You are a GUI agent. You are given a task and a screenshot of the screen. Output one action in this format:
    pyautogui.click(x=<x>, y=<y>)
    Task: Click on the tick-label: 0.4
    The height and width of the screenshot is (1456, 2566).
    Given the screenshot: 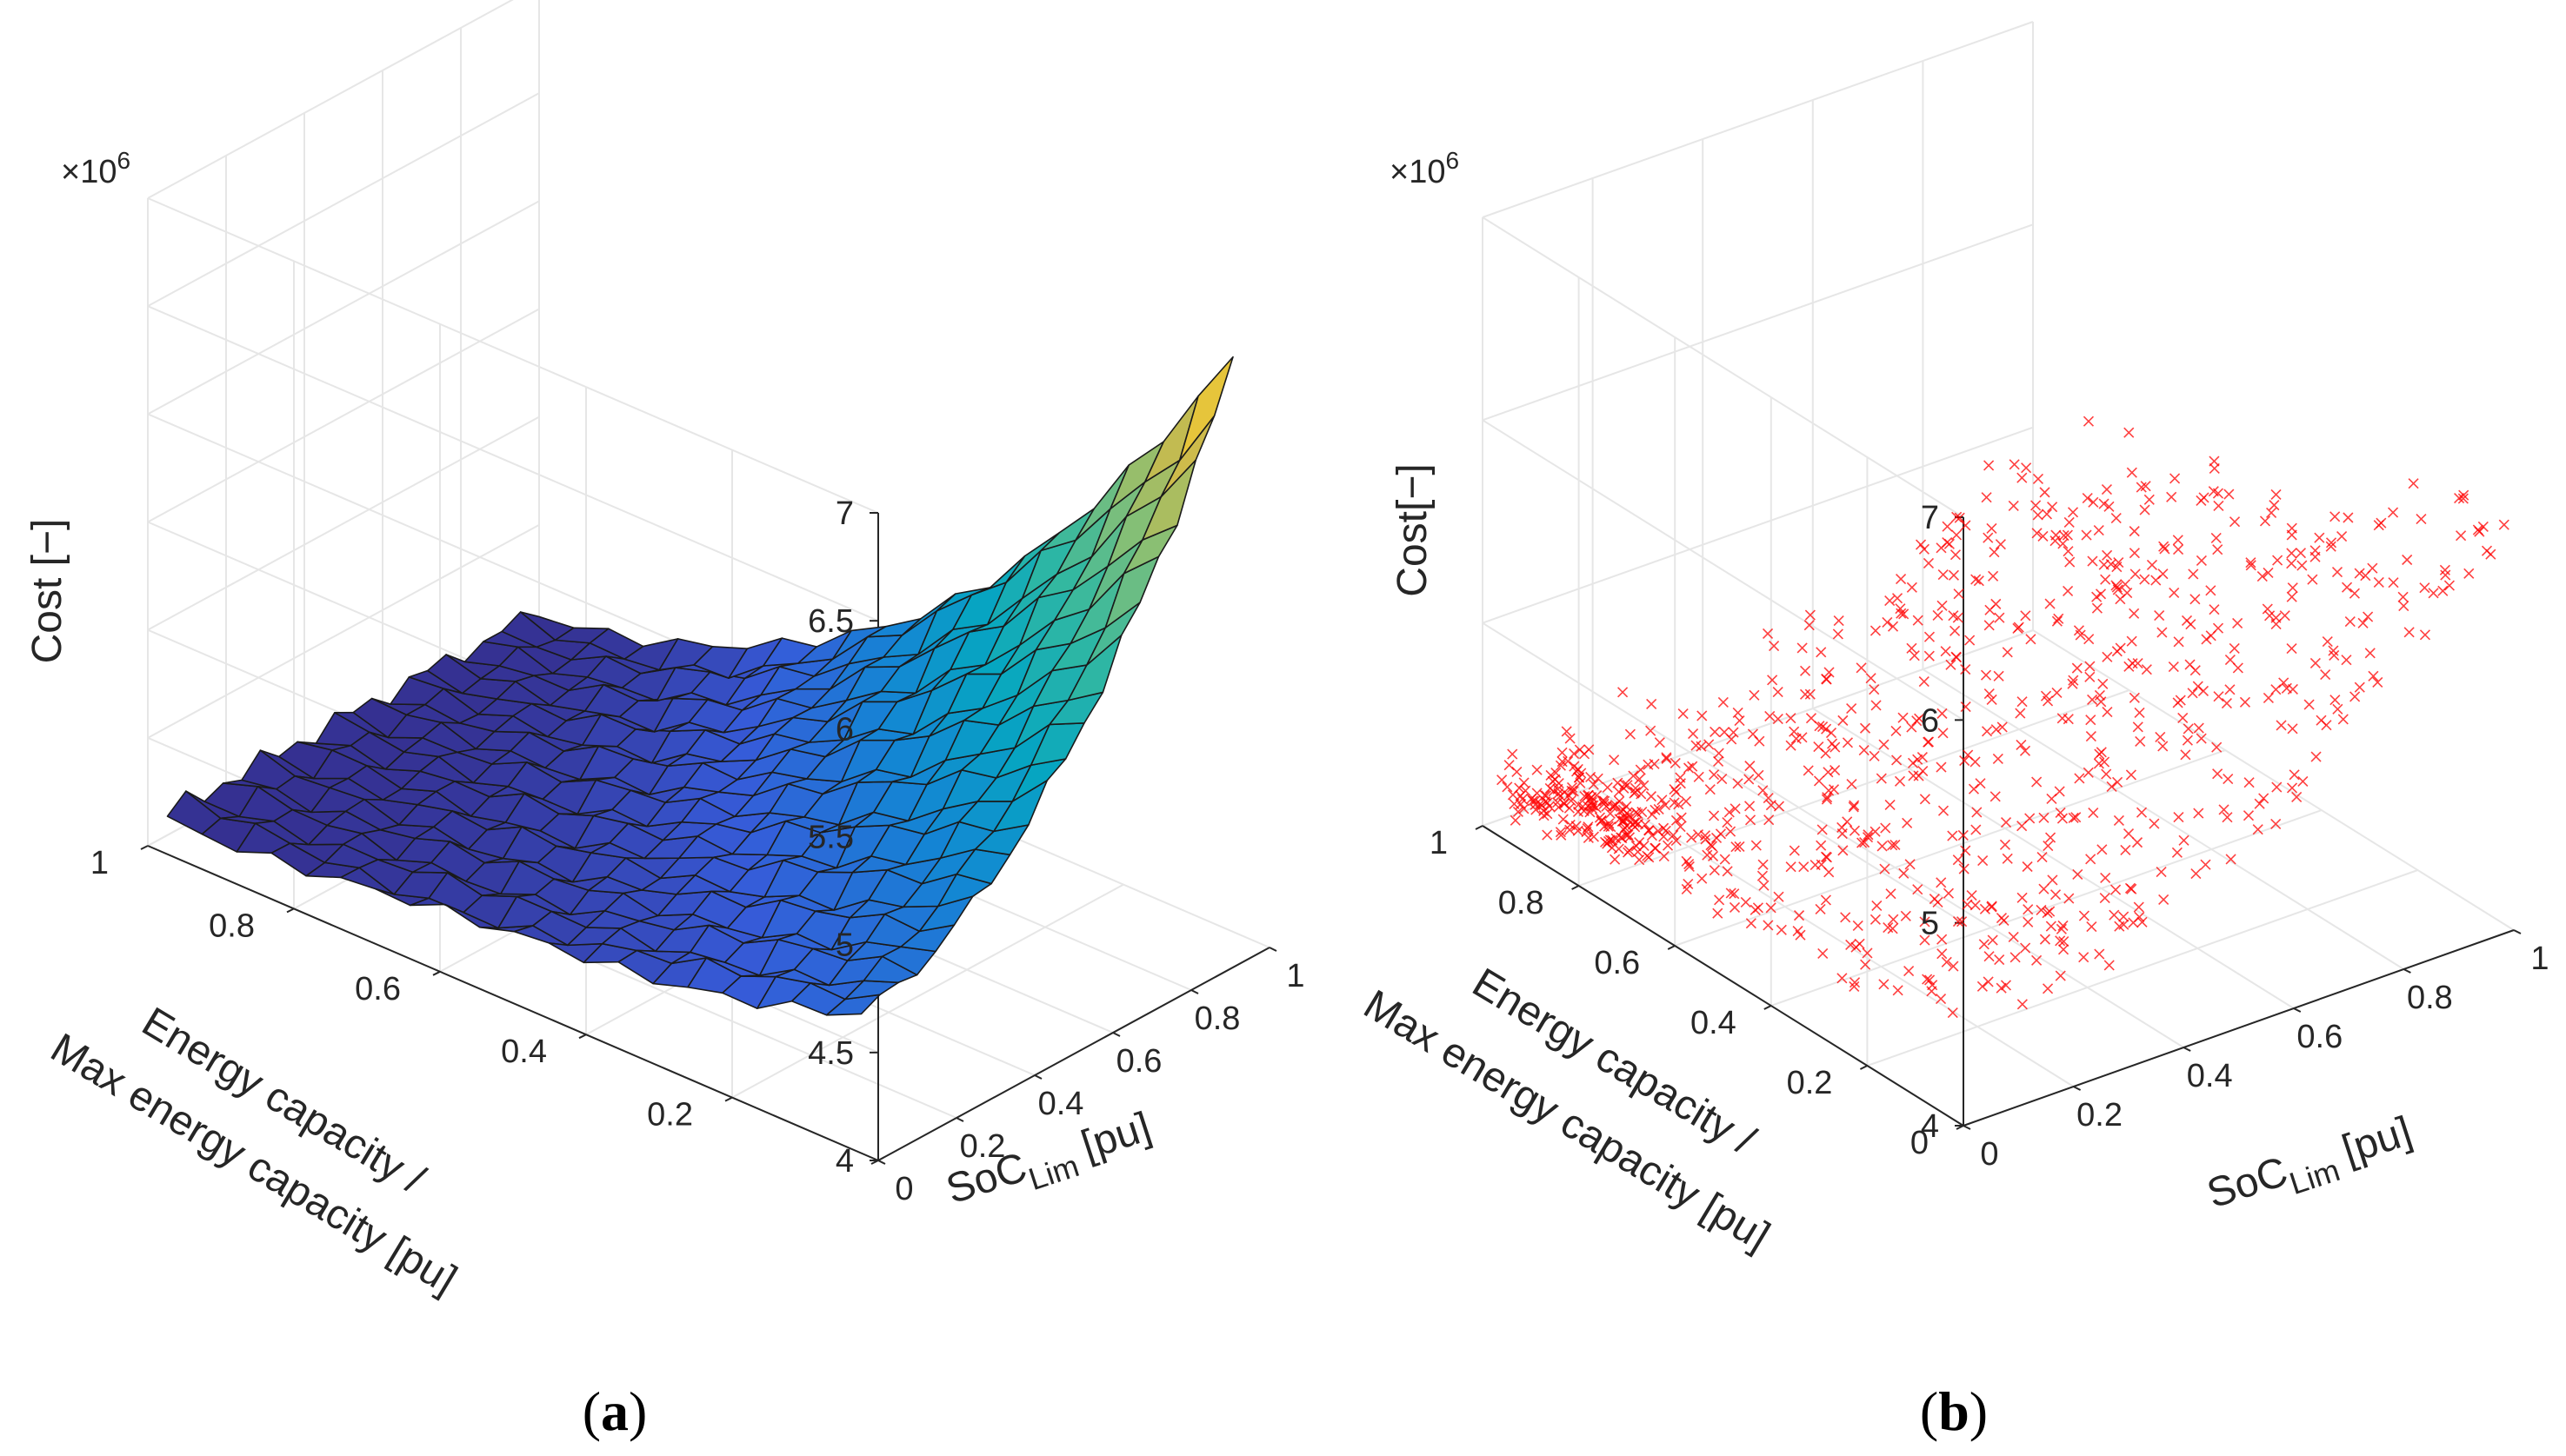 What is the action you would take?
    pyautogui.click(x=1061, y=1104)
    